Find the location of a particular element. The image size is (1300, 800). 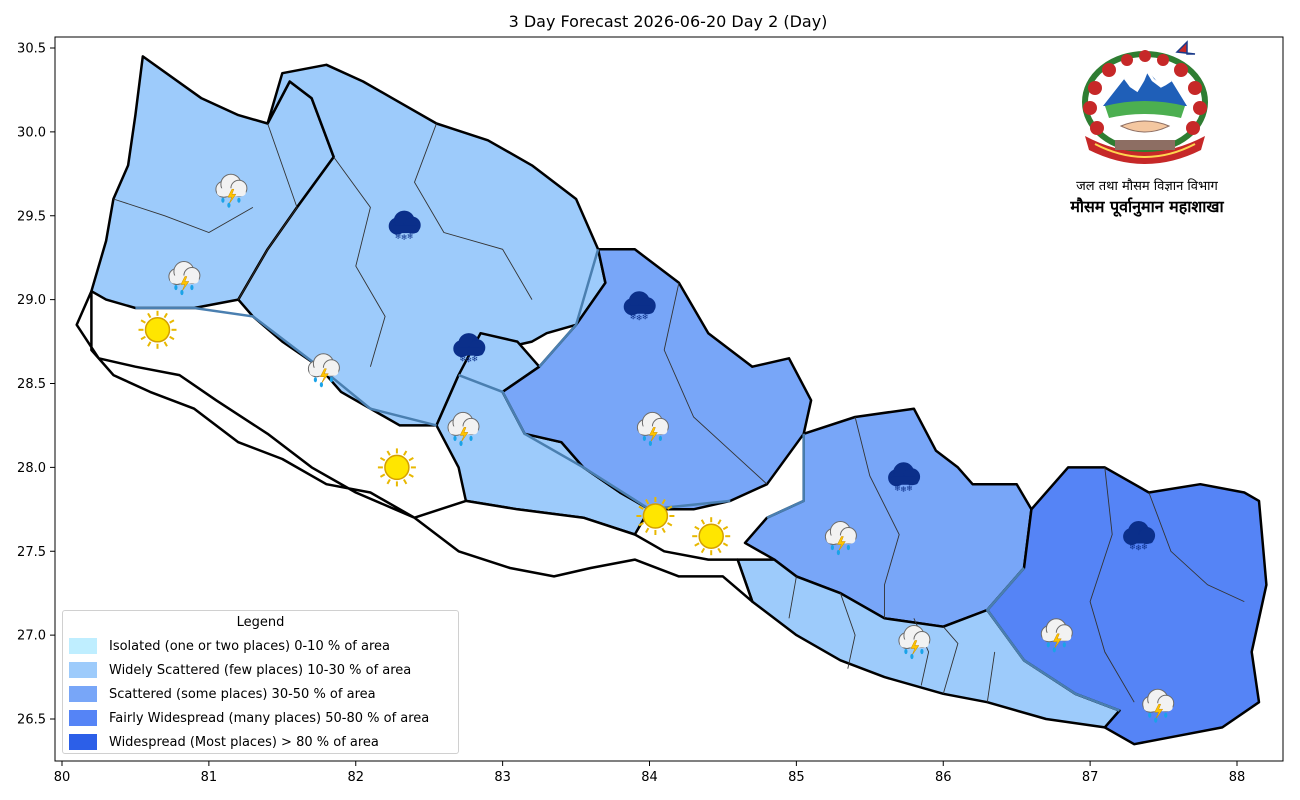

x-tick-label: 81 is located at coordinates (209, 777).